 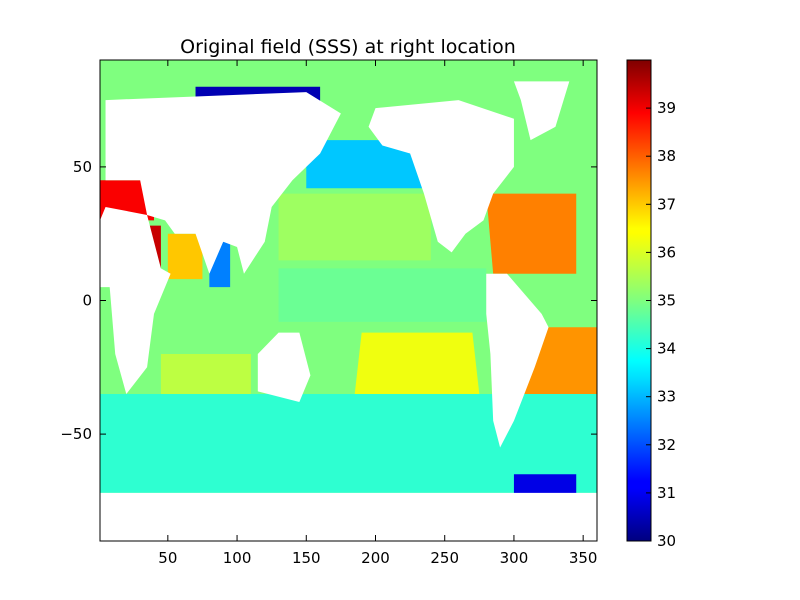 I want to click on colorbar-tick-label: 30, so click(x=666, y=541).